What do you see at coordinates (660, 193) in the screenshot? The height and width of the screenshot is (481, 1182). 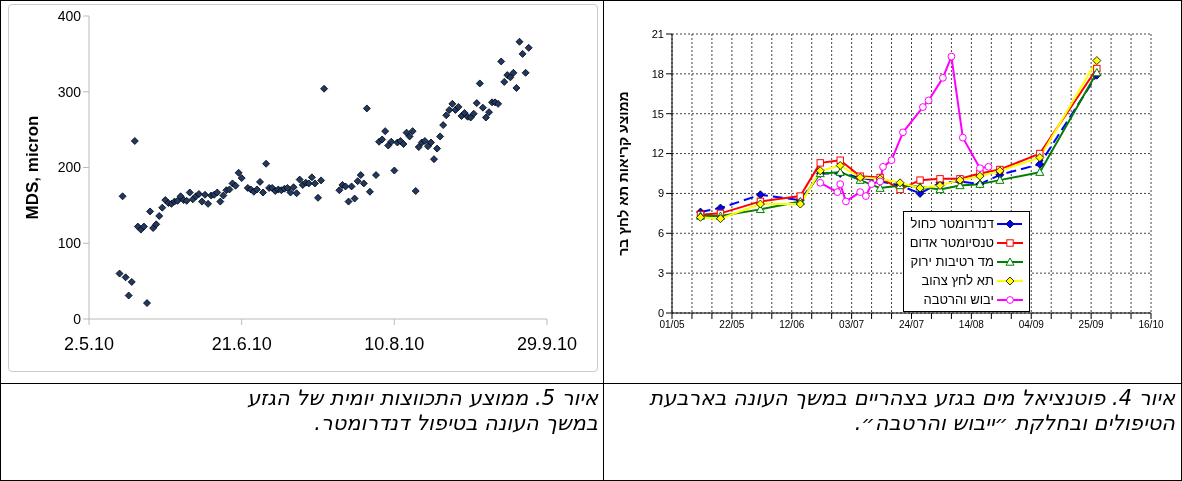 I see `y-tick-label: 9` at bounding box center [660, 193].